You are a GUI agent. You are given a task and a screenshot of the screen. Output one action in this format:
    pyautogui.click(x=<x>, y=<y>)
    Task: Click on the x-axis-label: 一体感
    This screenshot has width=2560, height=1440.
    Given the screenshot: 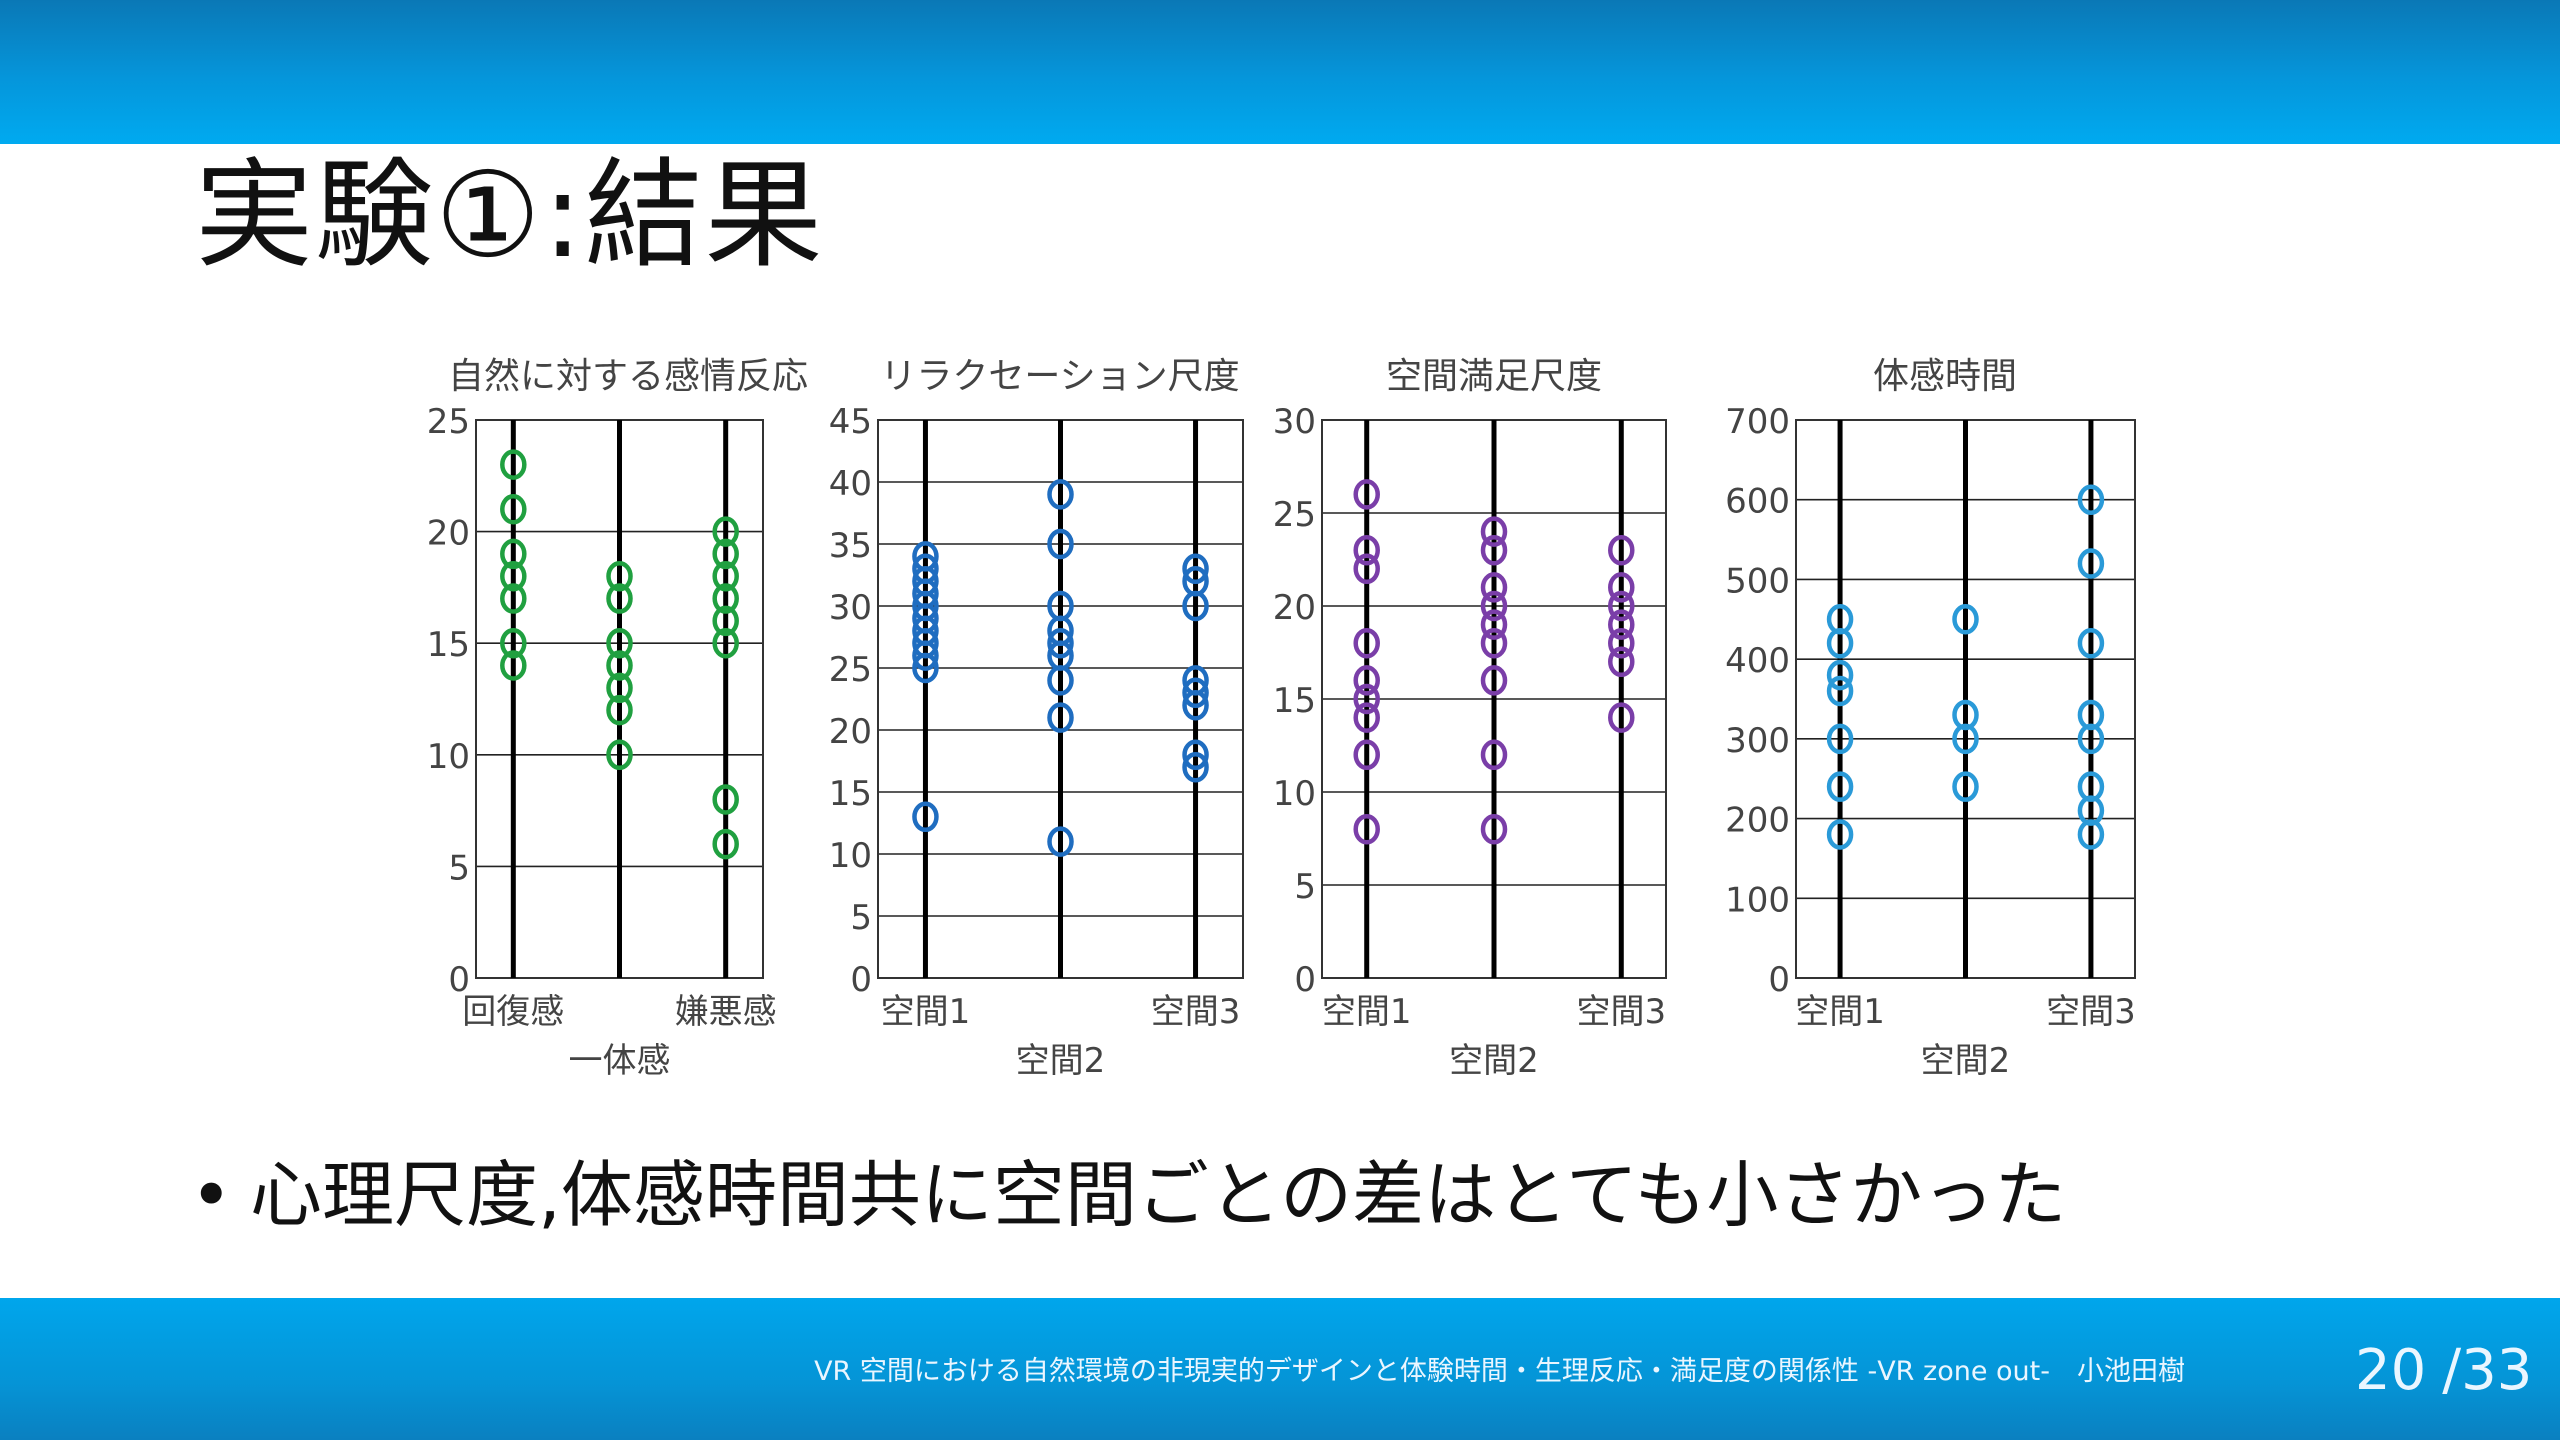 What is the action you would take?
    pyautogui.click(x=620, y=1061)
    